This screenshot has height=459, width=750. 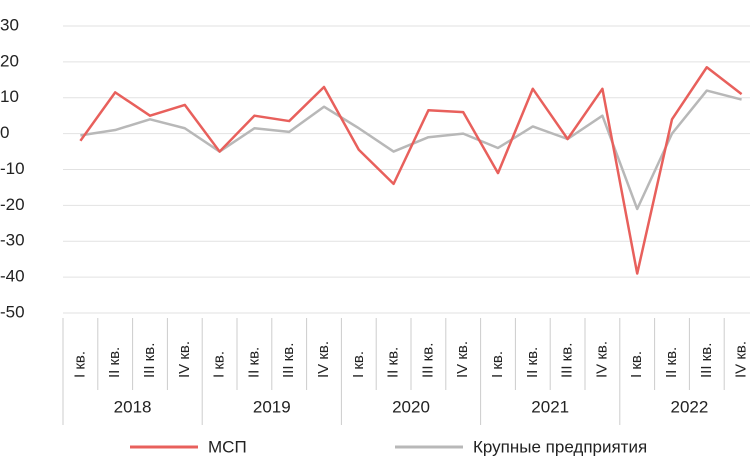 I want to click on y-tick-label: 10, so click(x=9, y=96).